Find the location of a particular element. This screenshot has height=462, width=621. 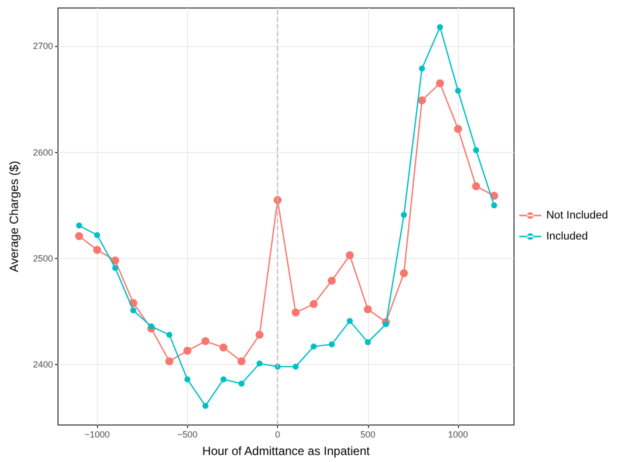

y-tick-label: 2500 is located at coordinates (42, 258).